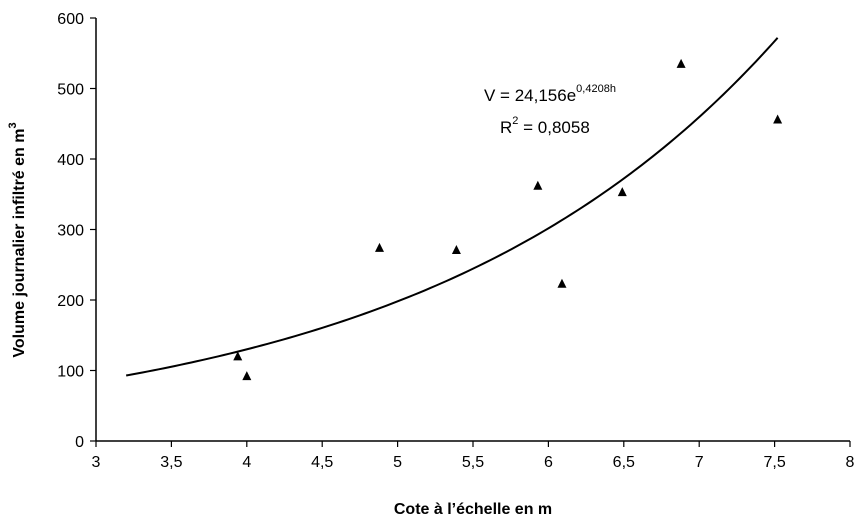 This screenshot has width=858, height=524. I want to click on y-axis-ticks: 0 100 200 300 400 500 600, so click(76, 231).